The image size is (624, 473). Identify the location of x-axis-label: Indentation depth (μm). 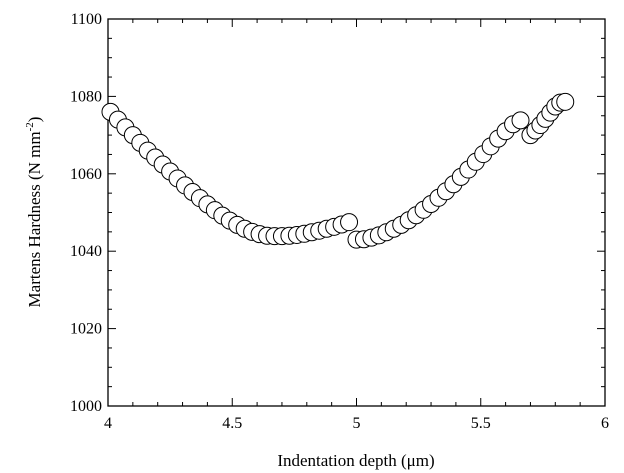
(355, 460).